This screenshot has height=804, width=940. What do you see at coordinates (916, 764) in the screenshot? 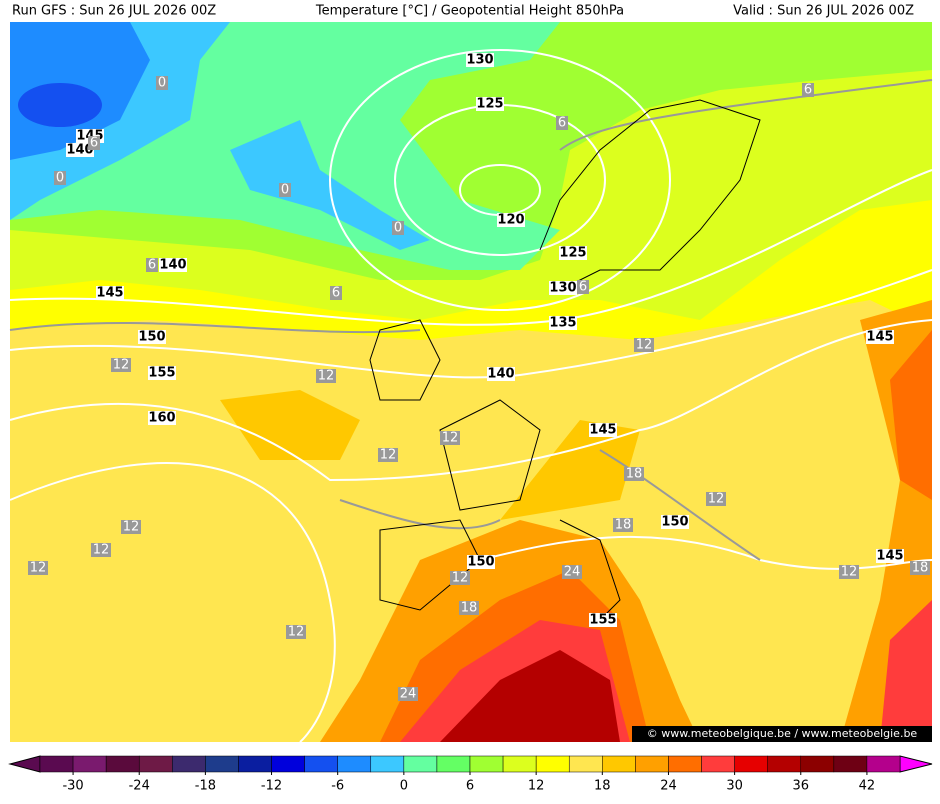
I see `colorbar-arrow-right` at bounding box center [916, 764].